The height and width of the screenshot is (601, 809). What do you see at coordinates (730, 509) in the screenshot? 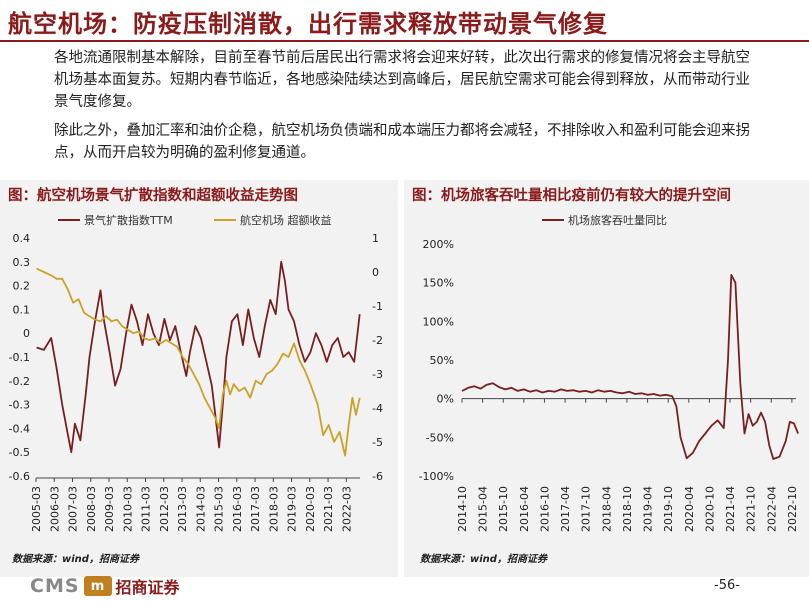
I see `x-tick-label: 2021-04` at bounding box center [730, 509].